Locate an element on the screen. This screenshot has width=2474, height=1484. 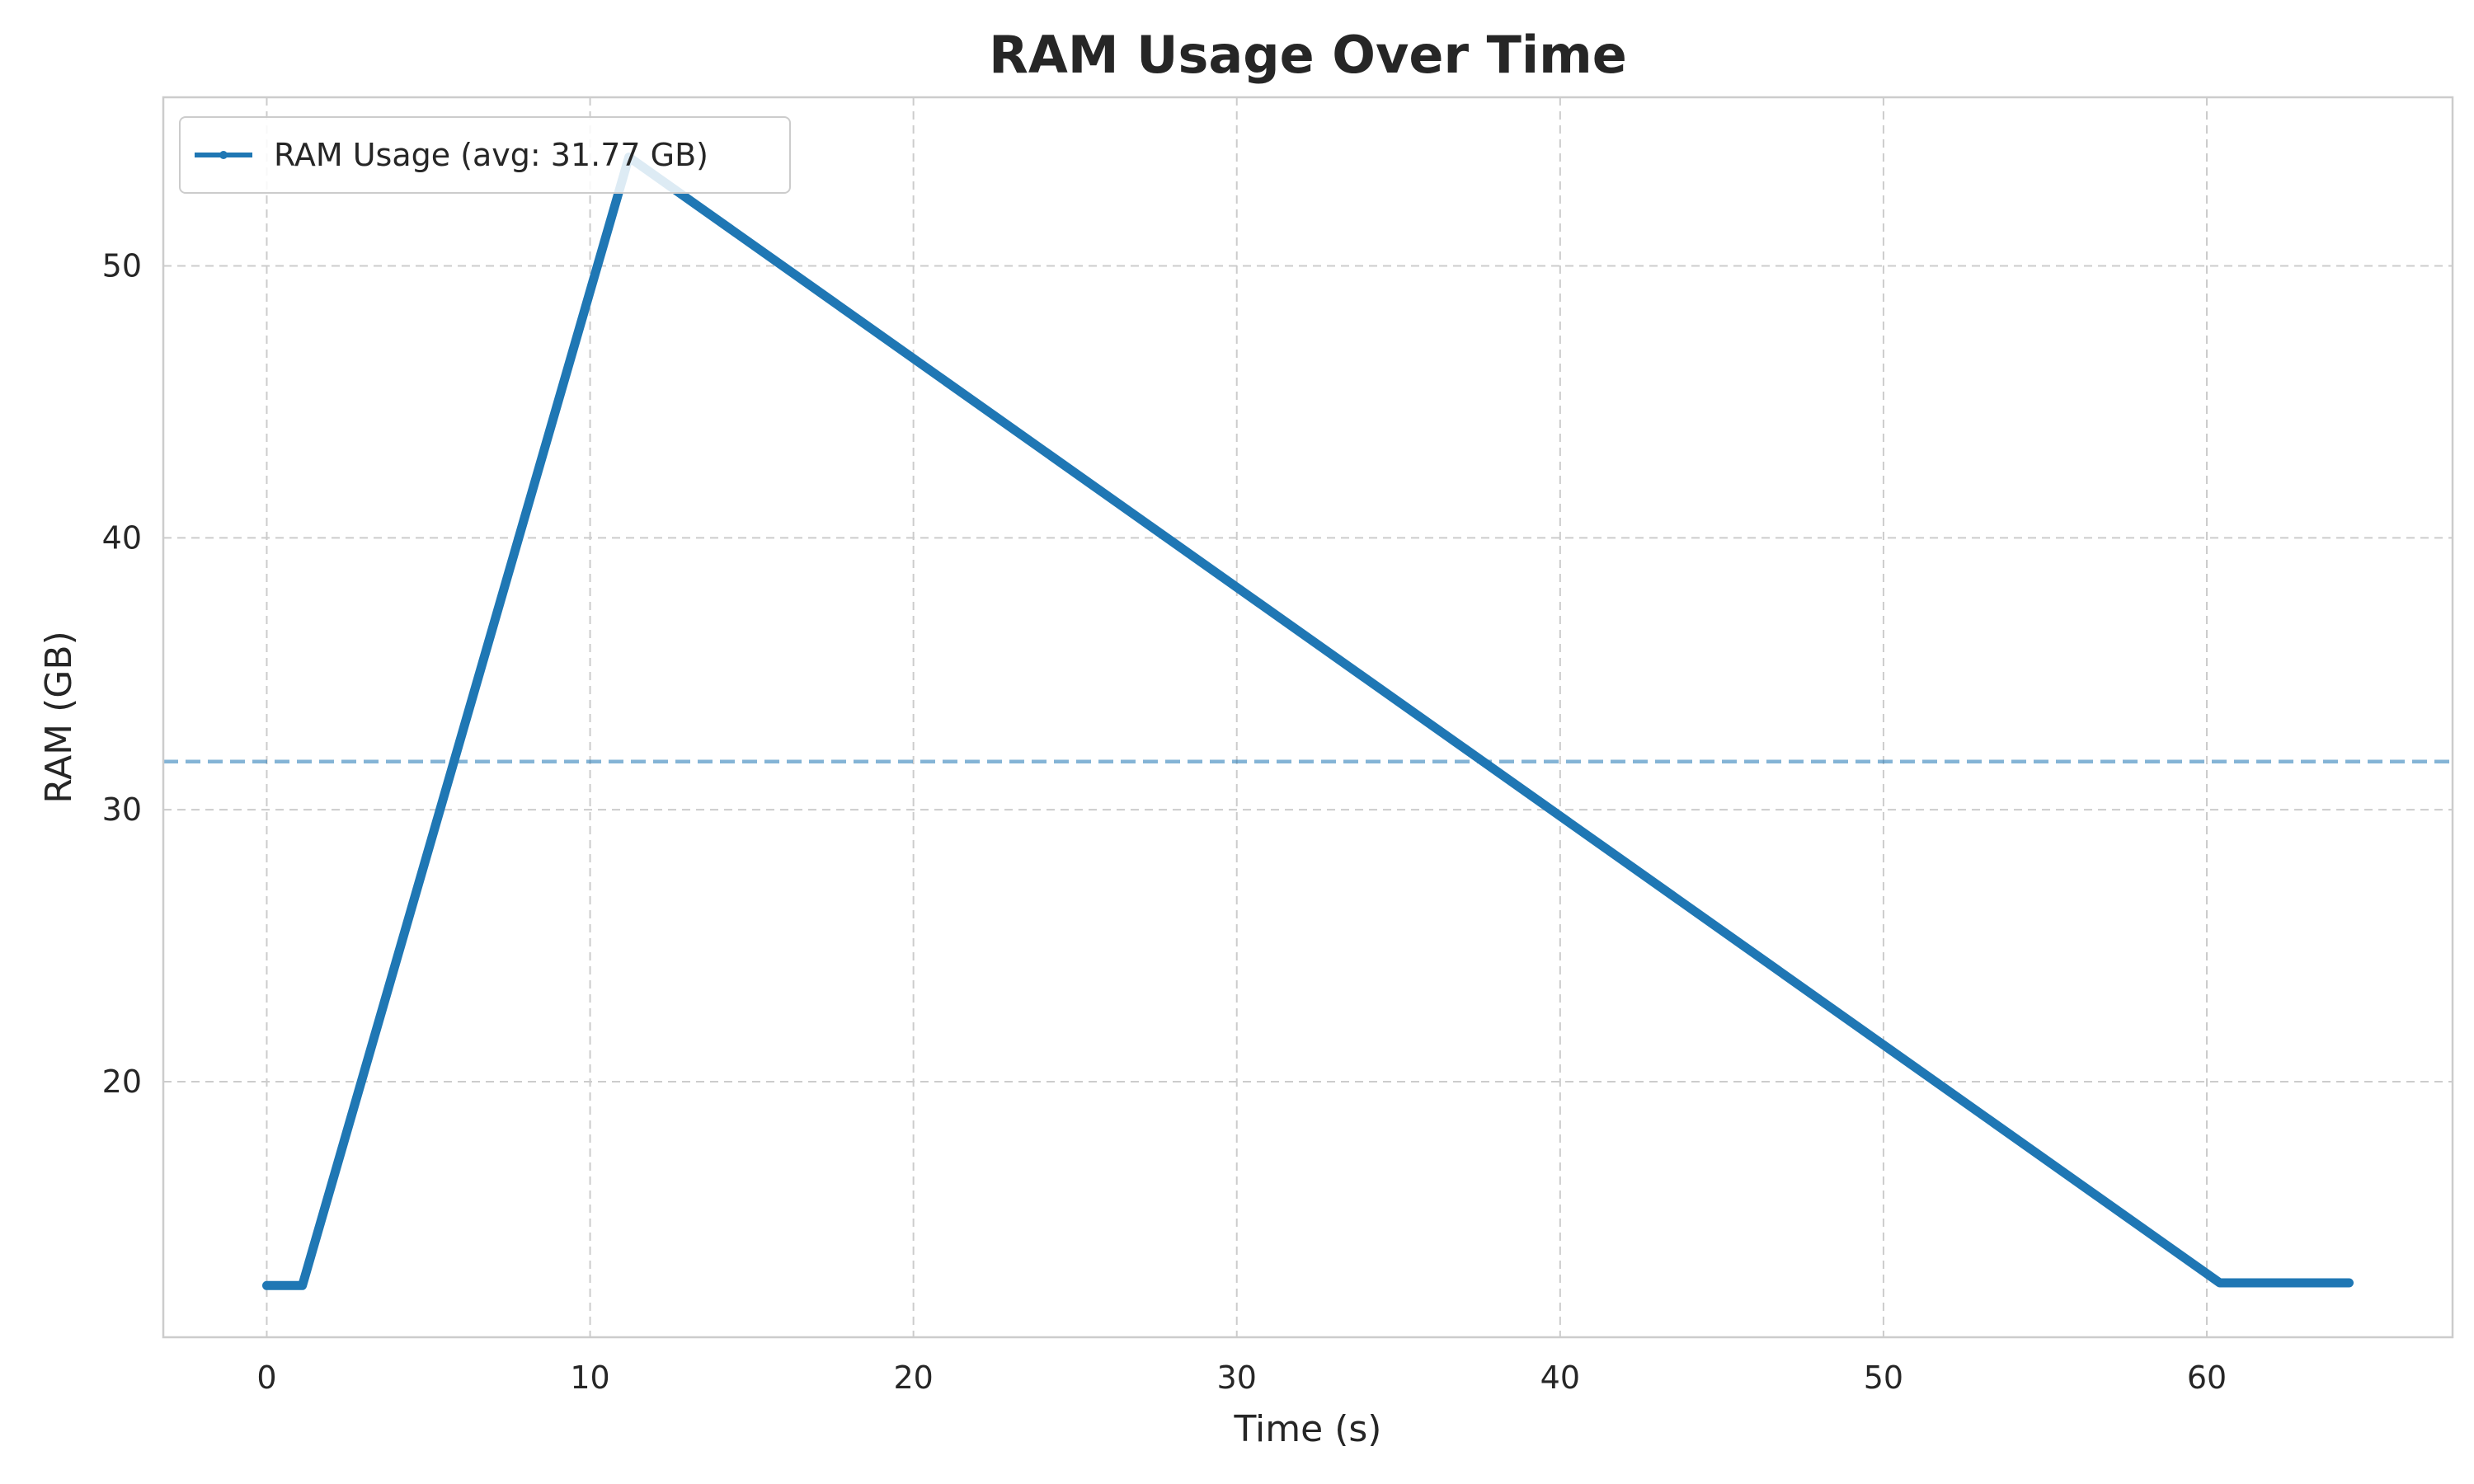
y-tick-label: 50 is located at coordinates (122, 265).